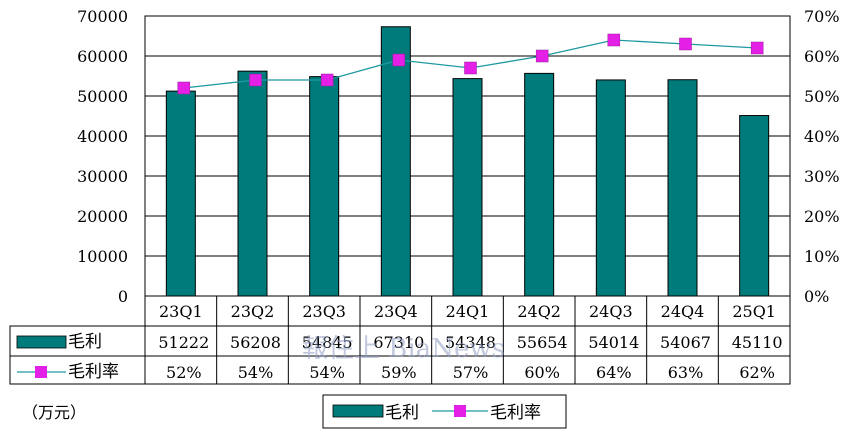  Describe the element at coordinates (683, 311) in the screenshot. I see `category-label: 24Q4` at that location.